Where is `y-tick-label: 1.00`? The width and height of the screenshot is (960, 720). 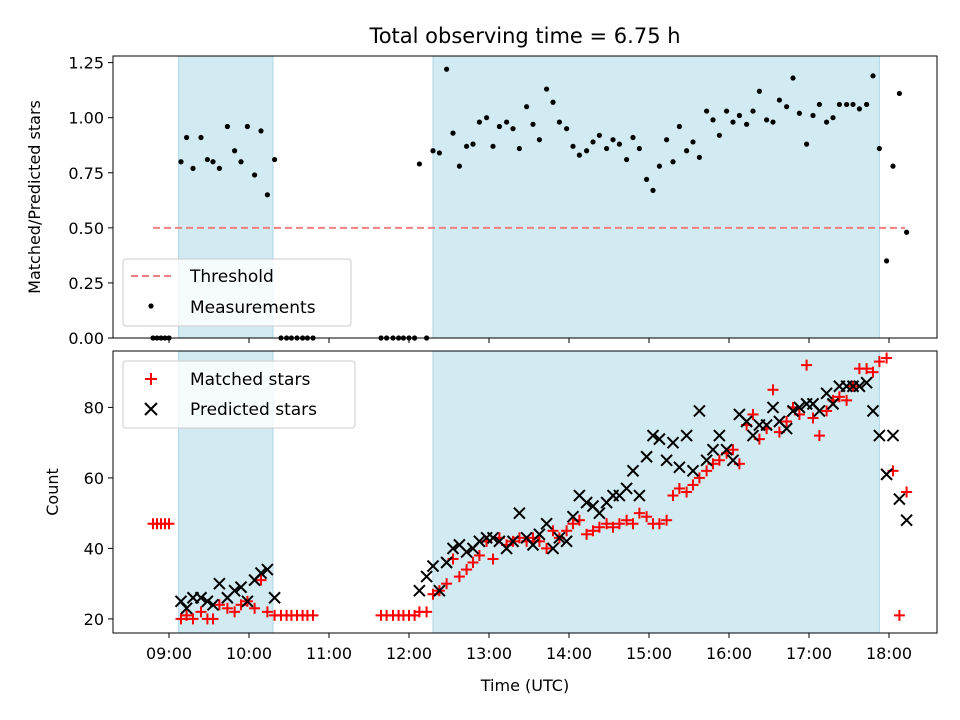 y-tick-label: 1.00 is located at coordinates (86, 118).